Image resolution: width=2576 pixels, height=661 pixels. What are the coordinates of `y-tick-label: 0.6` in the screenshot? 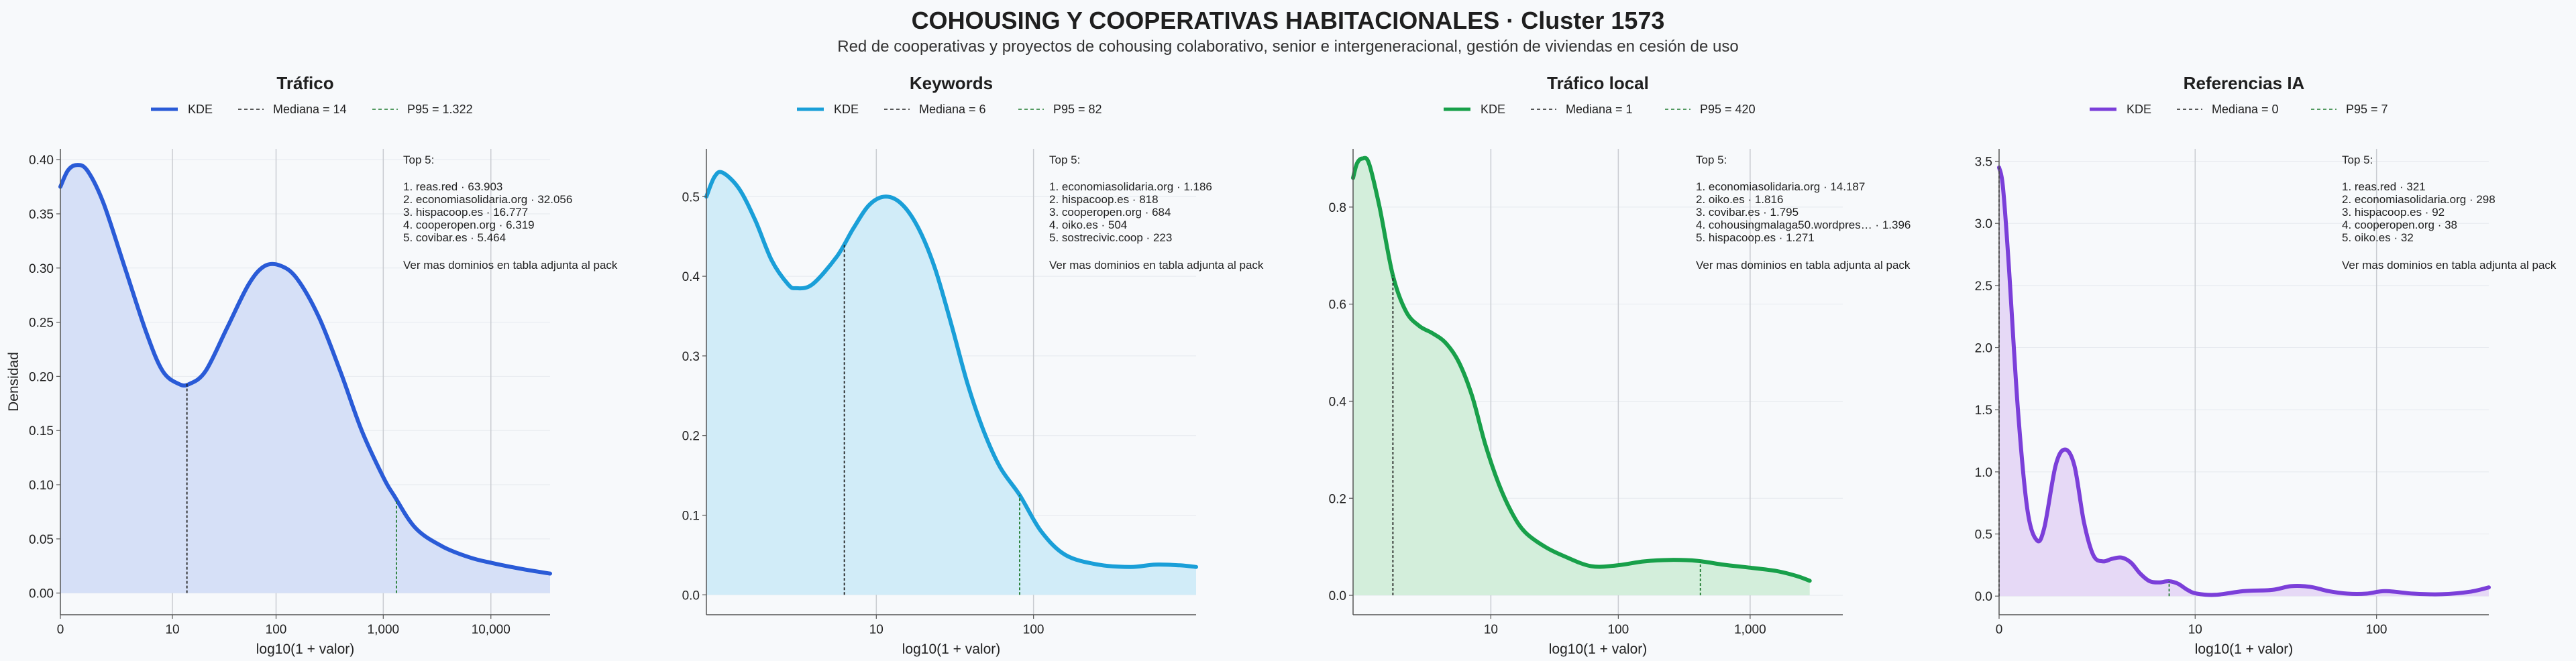 It's located at (1337, 305).